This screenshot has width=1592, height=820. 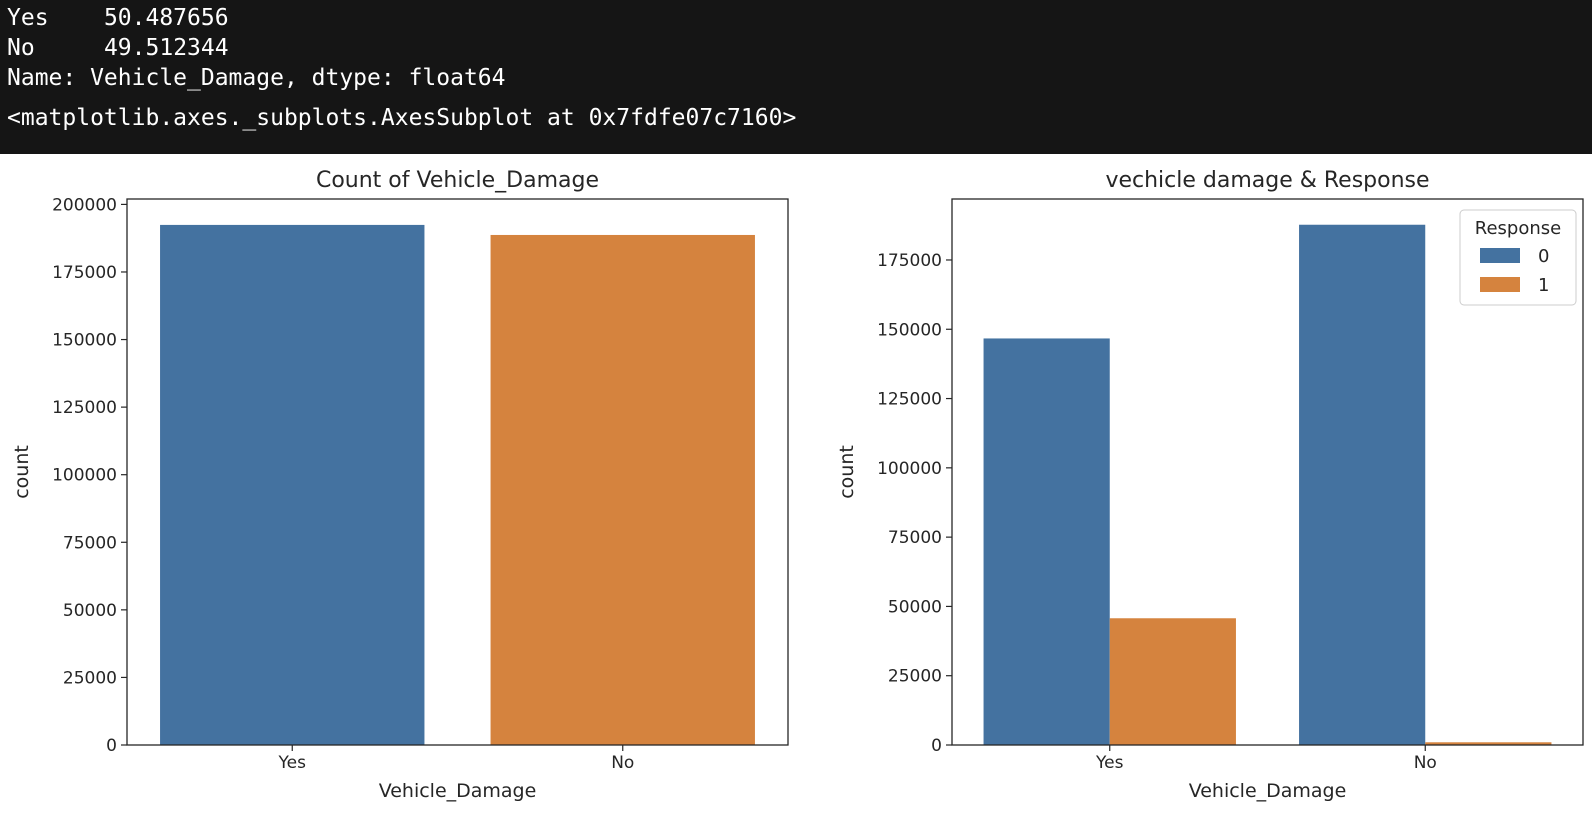 What do you see at coordinates (1267, 180) in the screenshot?
I see `chart2-title: vechicle damage & Response` at bounding box center [1267, 180].